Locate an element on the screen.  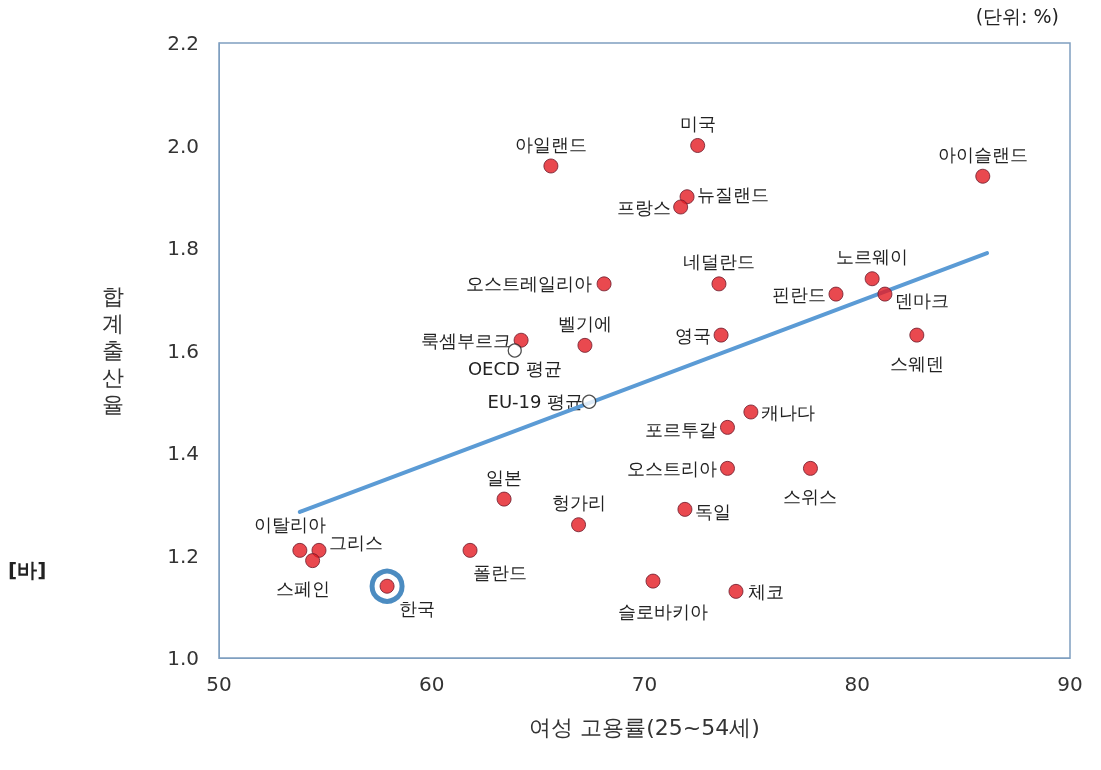
annotation: 스웨덴 is located at coordinates (916, 363).